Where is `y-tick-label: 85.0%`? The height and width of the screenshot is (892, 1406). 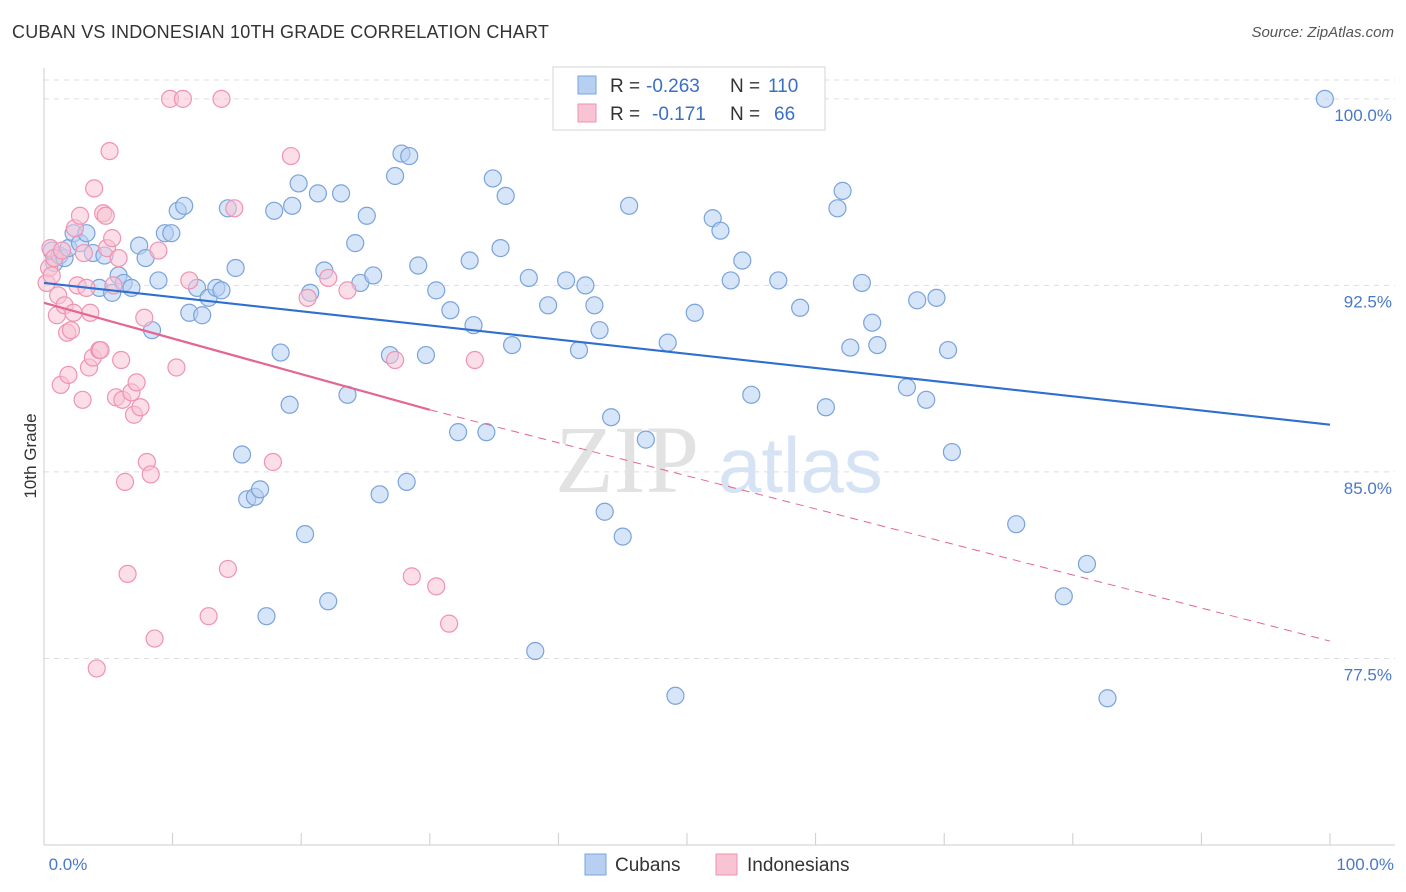 y-tick-label: 85.0% is located at coordinates (1368, 488).